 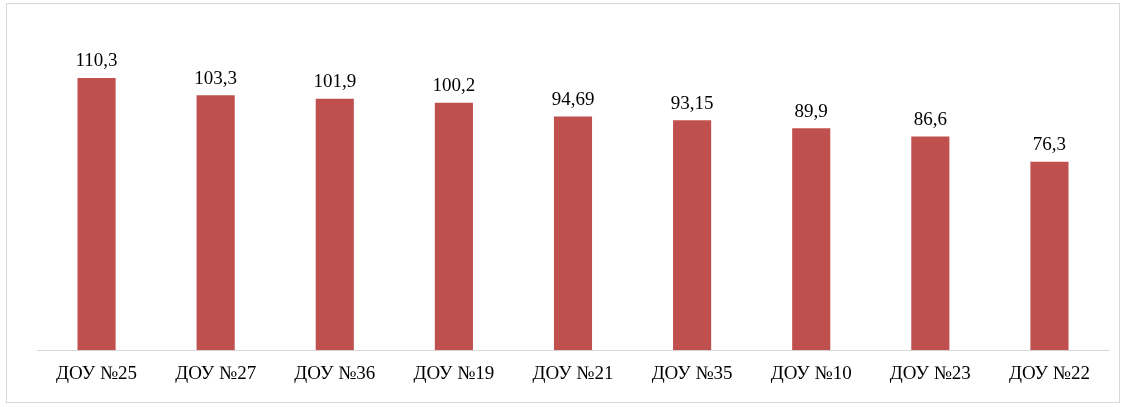 I want to click on x-tick-label: ДОУ №23, so click(x=930, y=372).